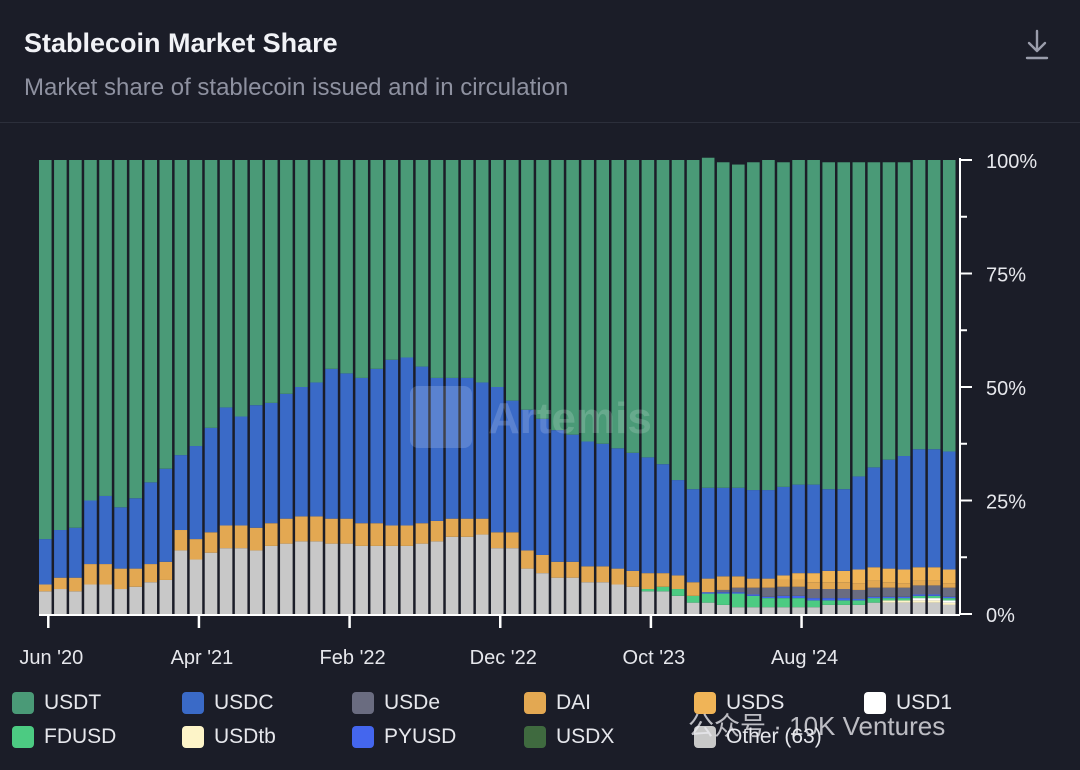 The image size is (1080, 770). What do you see at coordinates (64, 737) in the screenshot?
I see `legend-item-fdusd: FDUSD` at bounding box center [64, 737].